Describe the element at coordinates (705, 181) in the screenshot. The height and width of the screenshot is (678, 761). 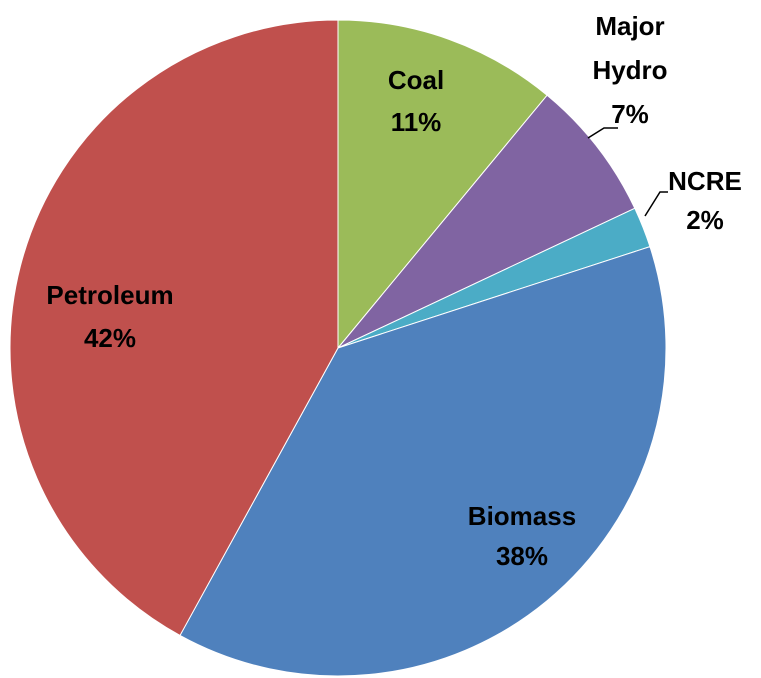
I see `slice-label: NCRE` at that location.